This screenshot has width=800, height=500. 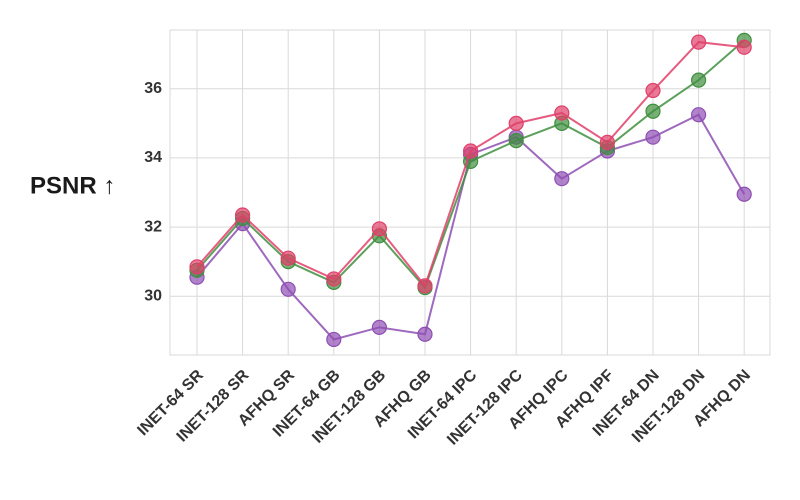 What do you see at coordinates (153, 88) in the screenshot?
I see `y-tick-label: 36` at bounding box center [153, 88].